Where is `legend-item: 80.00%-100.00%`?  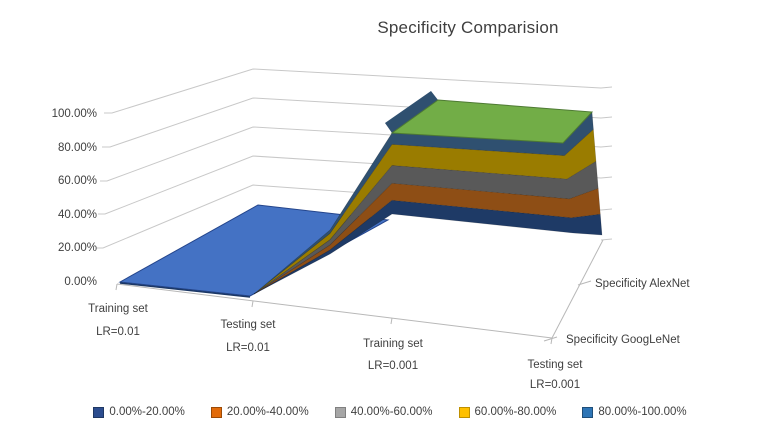
legend-item: 80.00%-100.00% is located at coordinates (634, 412).